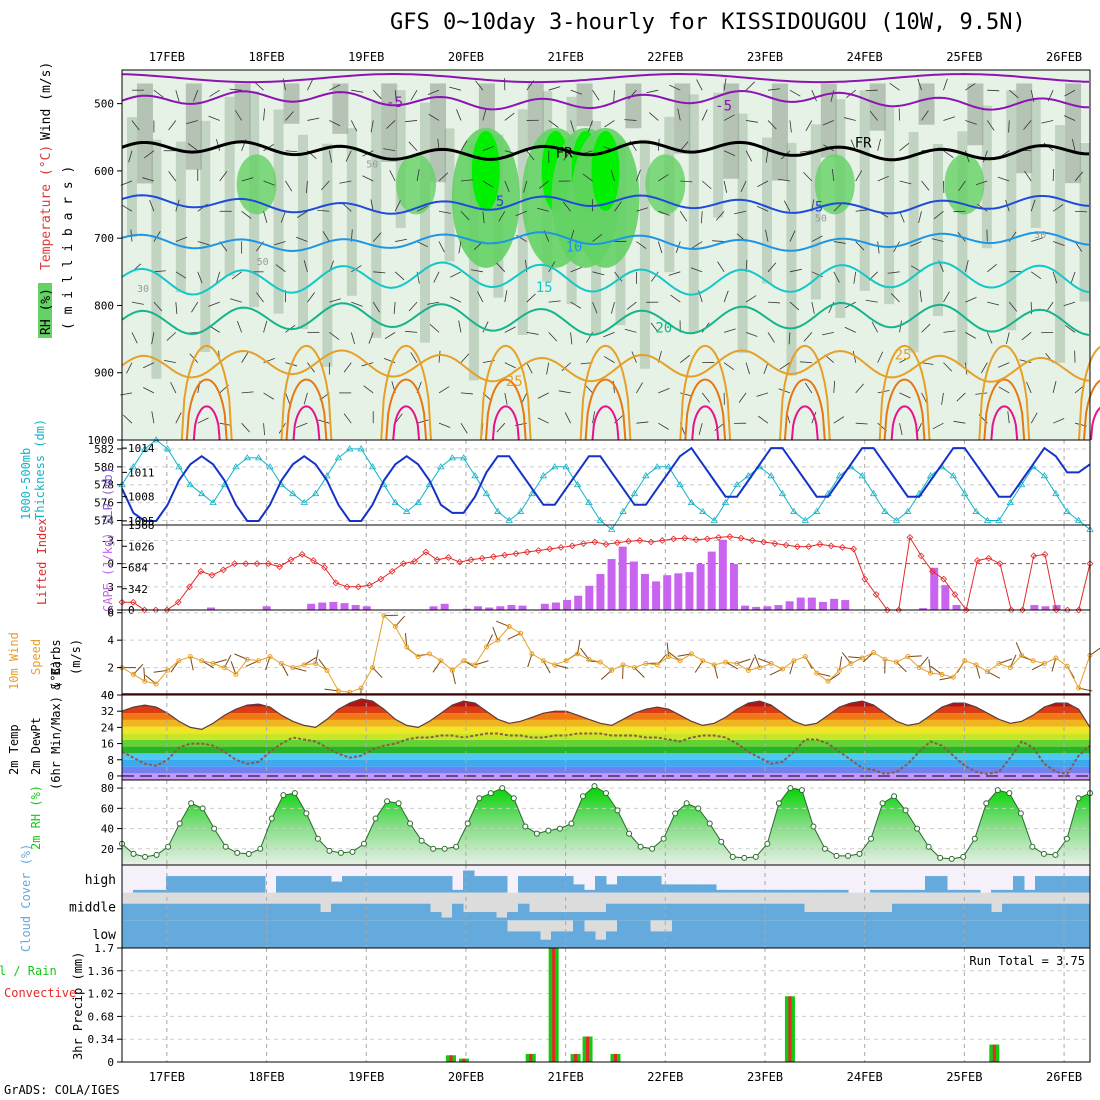 Image resolution: width=1100 pixels, height=1100 pixels. I want to click on isotherm-line, so click(605, 78).